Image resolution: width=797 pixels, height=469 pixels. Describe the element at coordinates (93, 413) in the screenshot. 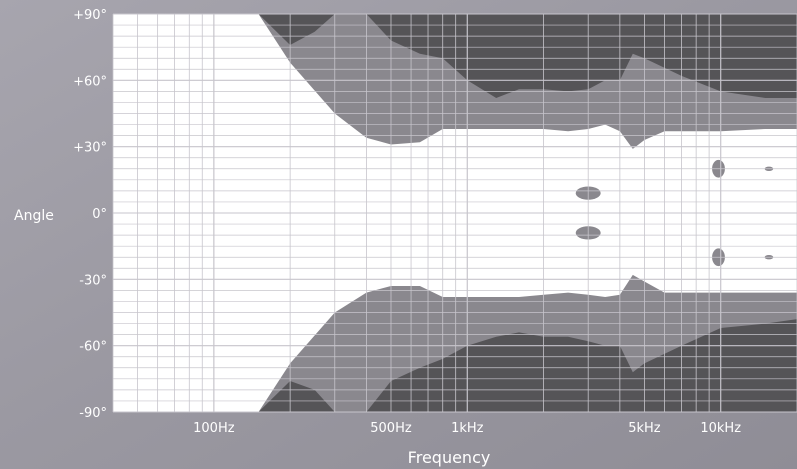

I see `y-tick-label: -90°` at that location.